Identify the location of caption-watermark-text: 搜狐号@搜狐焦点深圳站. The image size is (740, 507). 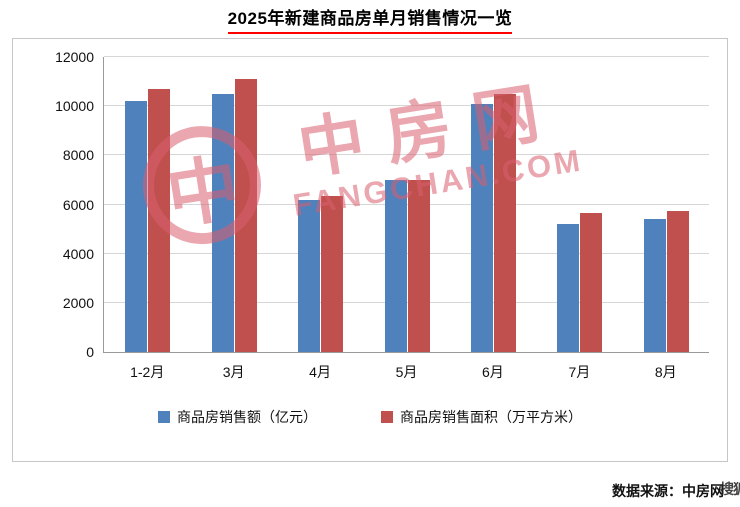
(730, 489).